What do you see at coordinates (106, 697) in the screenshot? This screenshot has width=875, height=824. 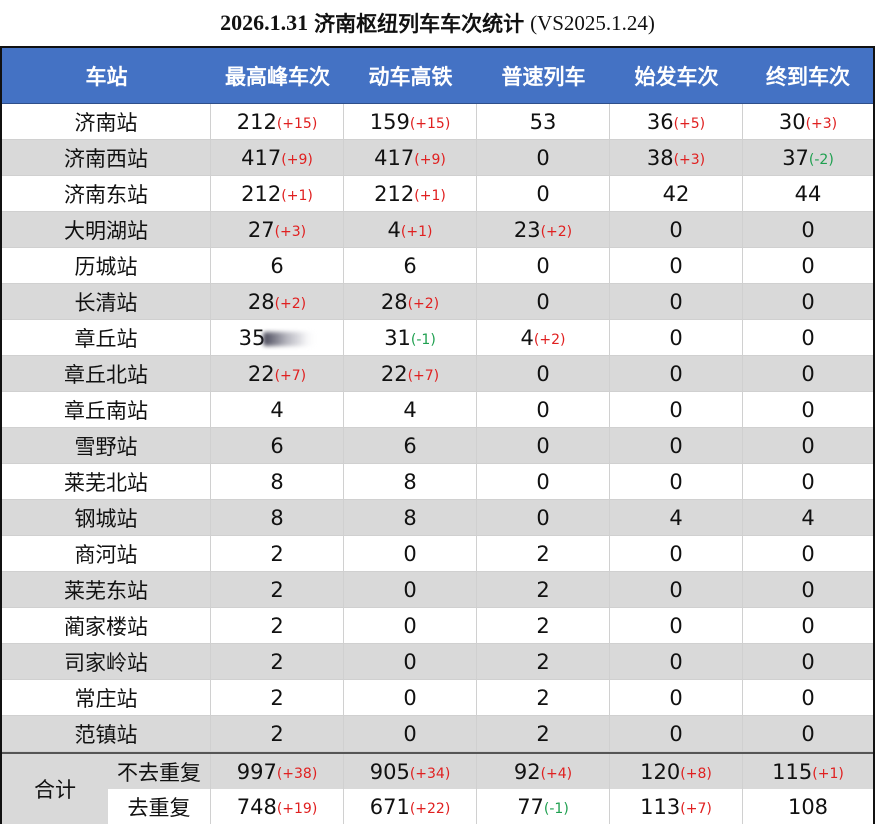 I see `cell-station: 常庄站` at bounding box center [106, 697].